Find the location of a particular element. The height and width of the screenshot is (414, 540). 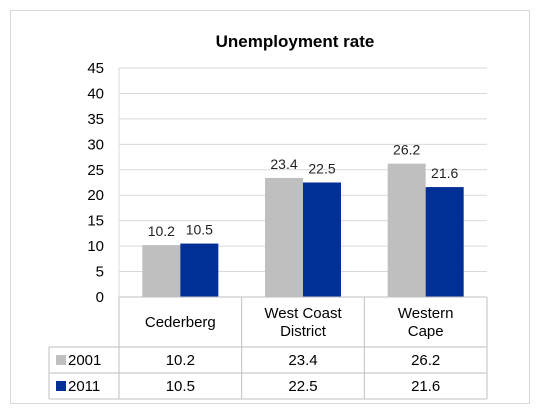

y-tick-label: 35 is located at coordinates (95, 119).